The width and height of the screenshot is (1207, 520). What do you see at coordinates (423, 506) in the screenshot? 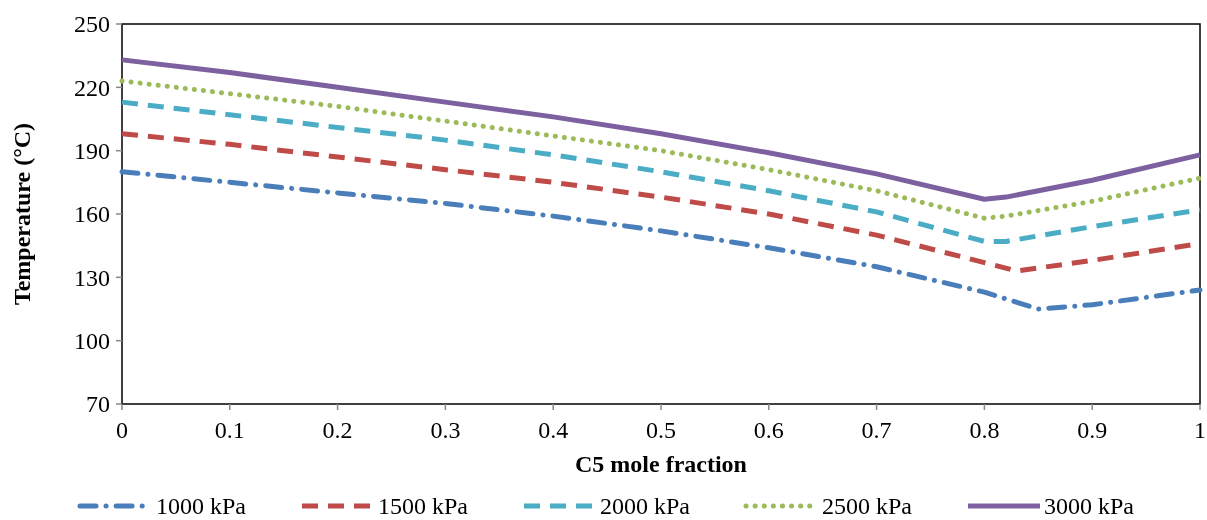
I see `legend-label: 1500 kPa` at bounding box center [423, 506].